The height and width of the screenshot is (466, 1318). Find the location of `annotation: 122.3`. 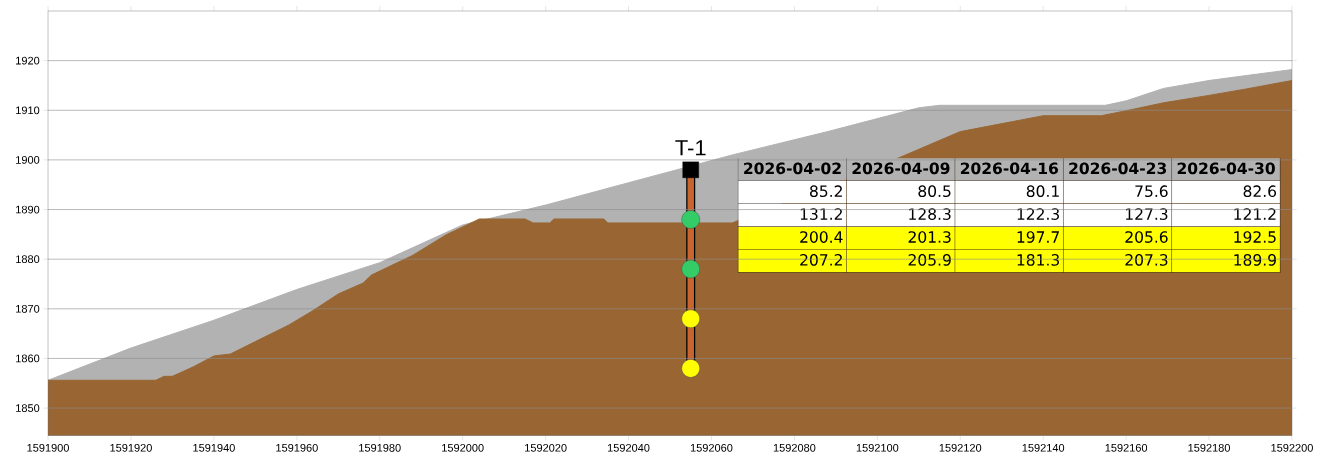

annotation: 122.3 is located at coordinates (1038, 214).